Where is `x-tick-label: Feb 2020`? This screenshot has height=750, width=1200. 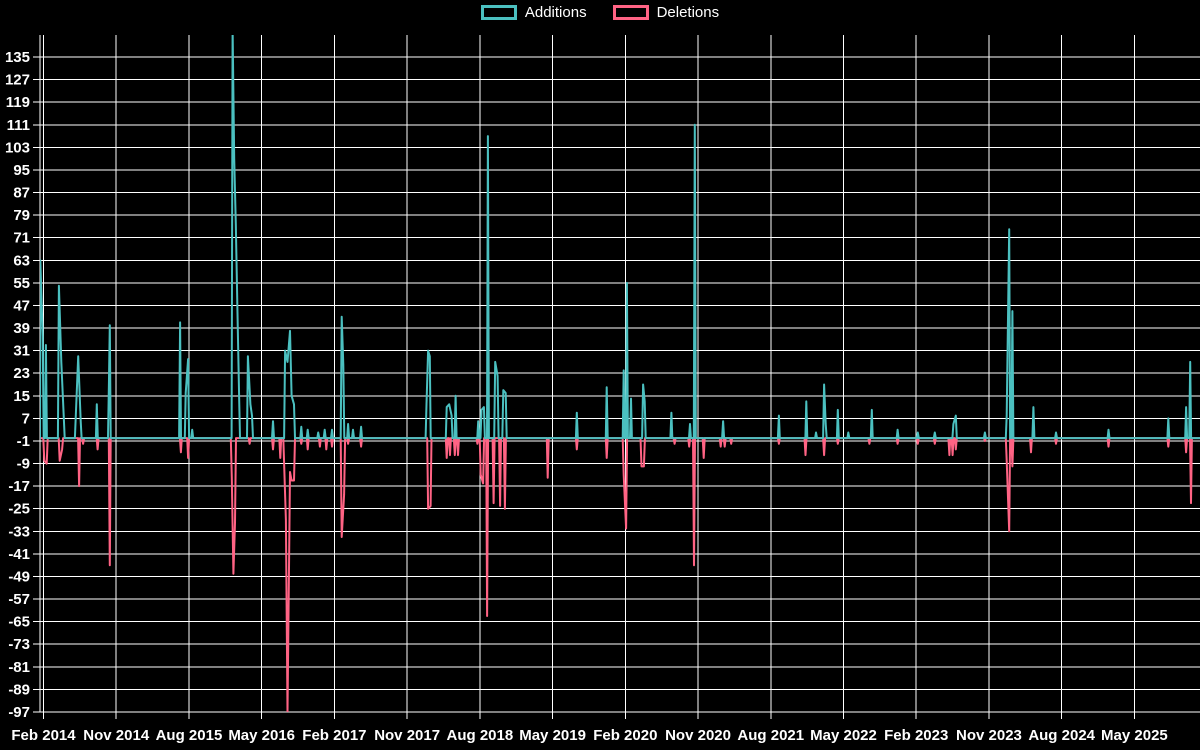 x-tick-label: Feb 2020 is located at coordinates (625, 735).